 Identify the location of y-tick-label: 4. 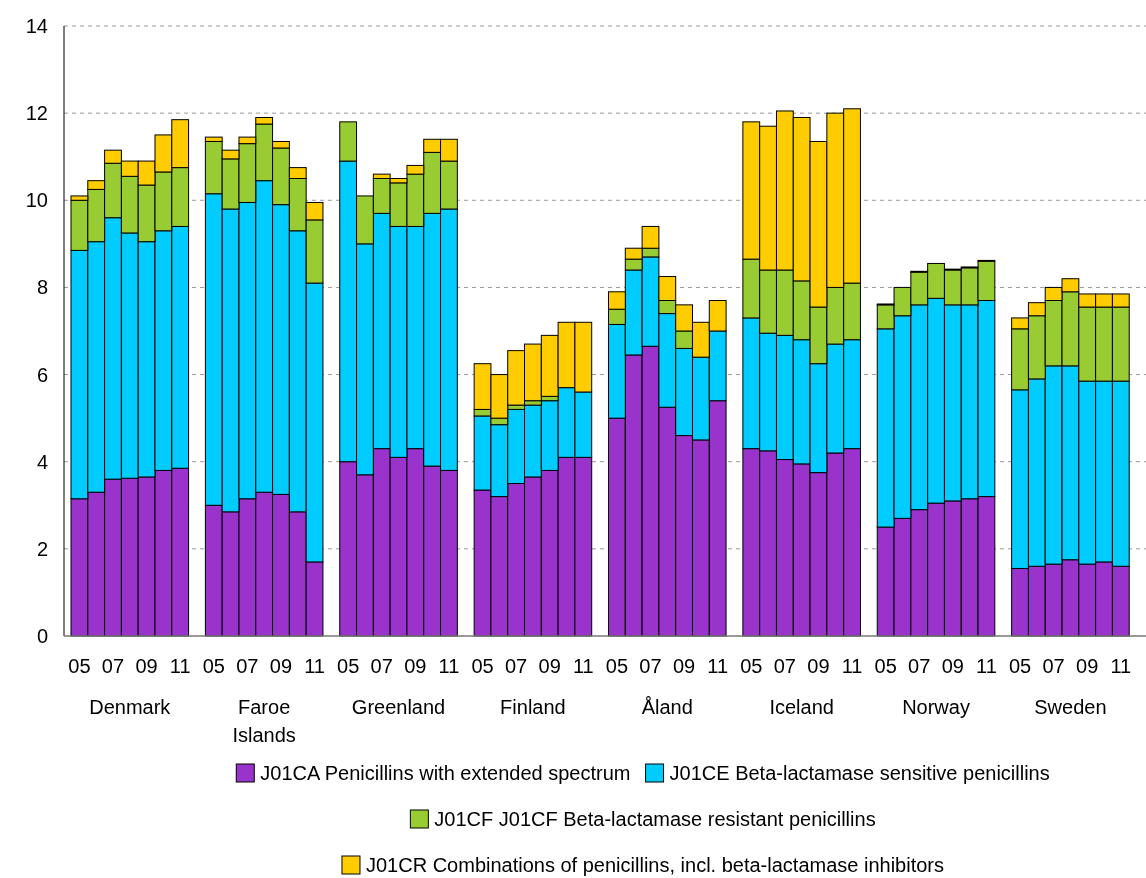
(42, 461).